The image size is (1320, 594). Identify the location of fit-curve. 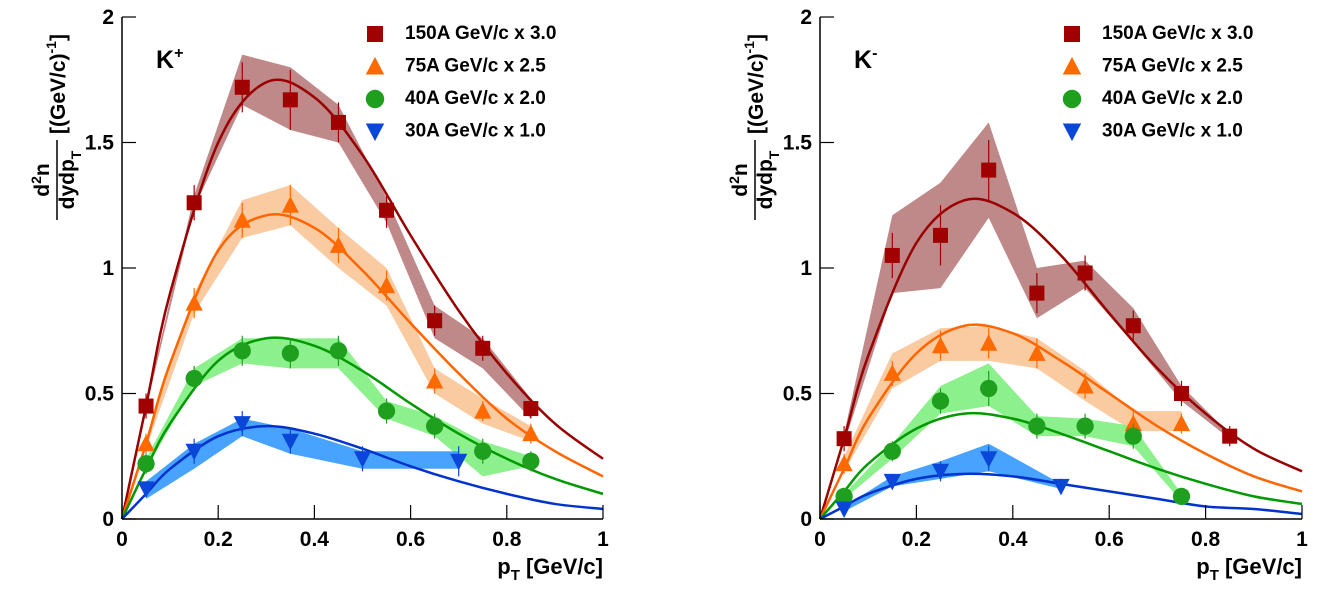
(362, 472).